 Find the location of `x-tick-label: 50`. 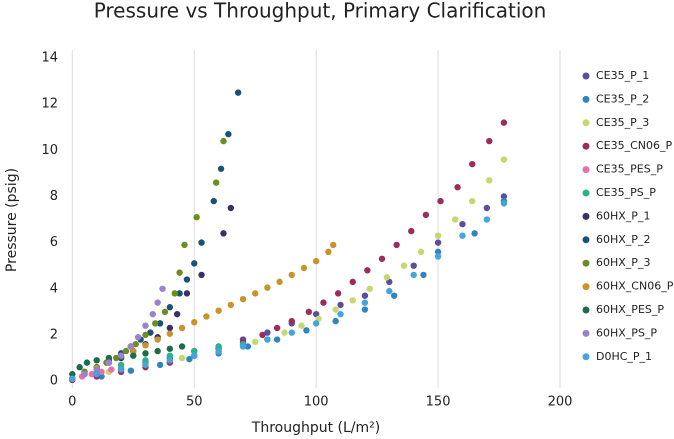

x-tick-label: 50 is located at coordinates (194, 402).